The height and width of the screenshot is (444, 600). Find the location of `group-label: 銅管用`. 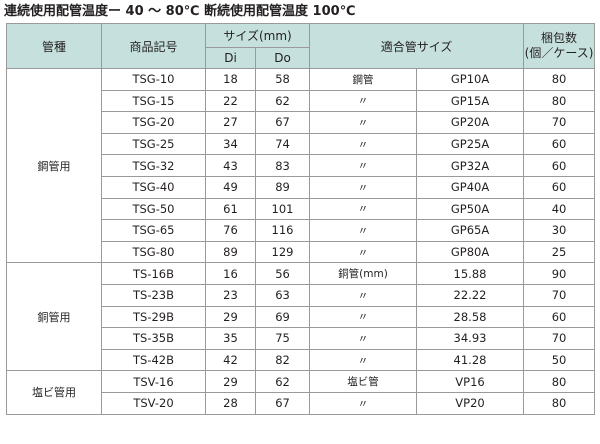

group-label: 銅管用 is located at coordinates (54, 317).